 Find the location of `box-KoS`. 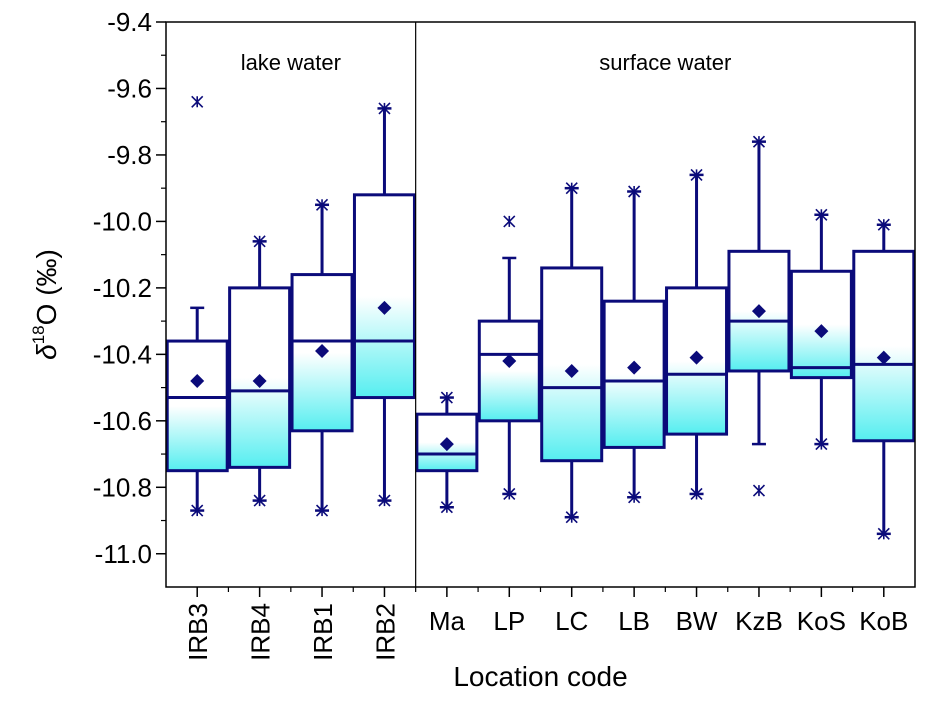

box-KoS is located at coordinates (821, 329).